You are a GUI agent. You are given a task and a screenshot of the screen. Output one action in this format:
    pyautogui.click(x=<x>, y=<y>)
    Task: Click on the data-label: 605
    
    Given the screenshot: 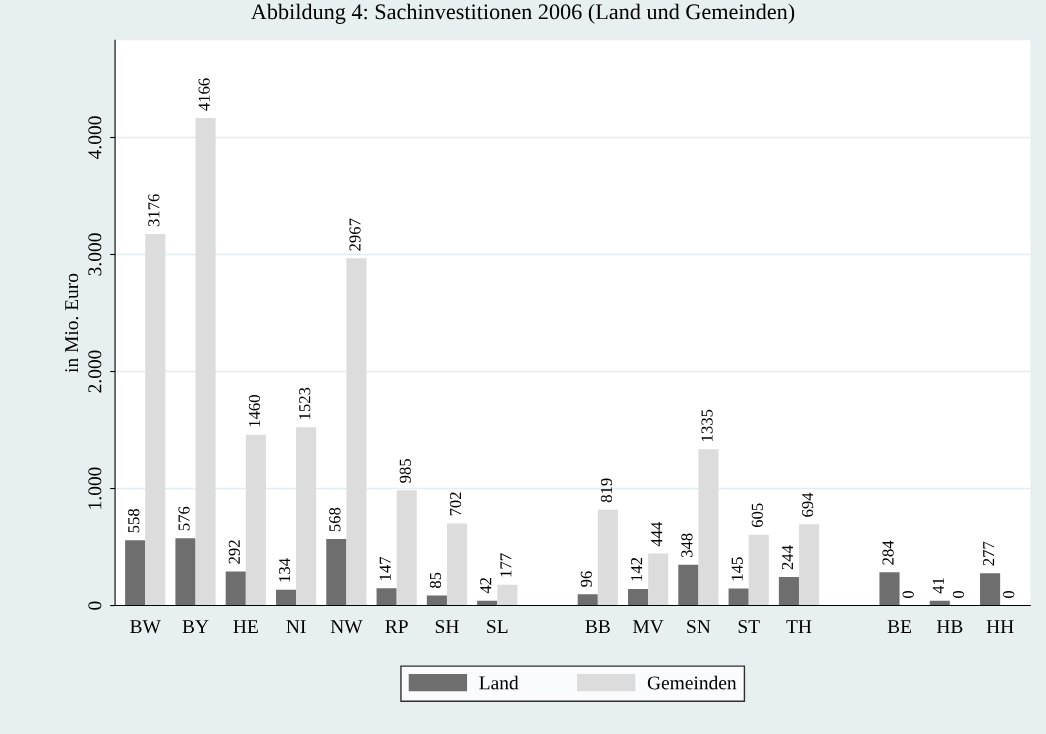 What is the action you would take?
    pyautogui.click(x=757, y=515)
    